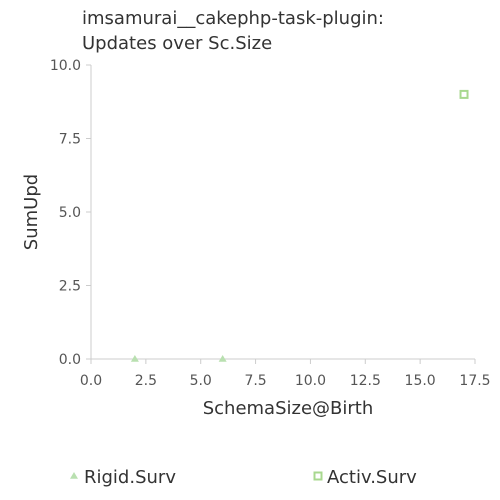  Describe the element at coordinates (474, 381) in the screenshot. I see `x-tick-label: 17.5` at that location.